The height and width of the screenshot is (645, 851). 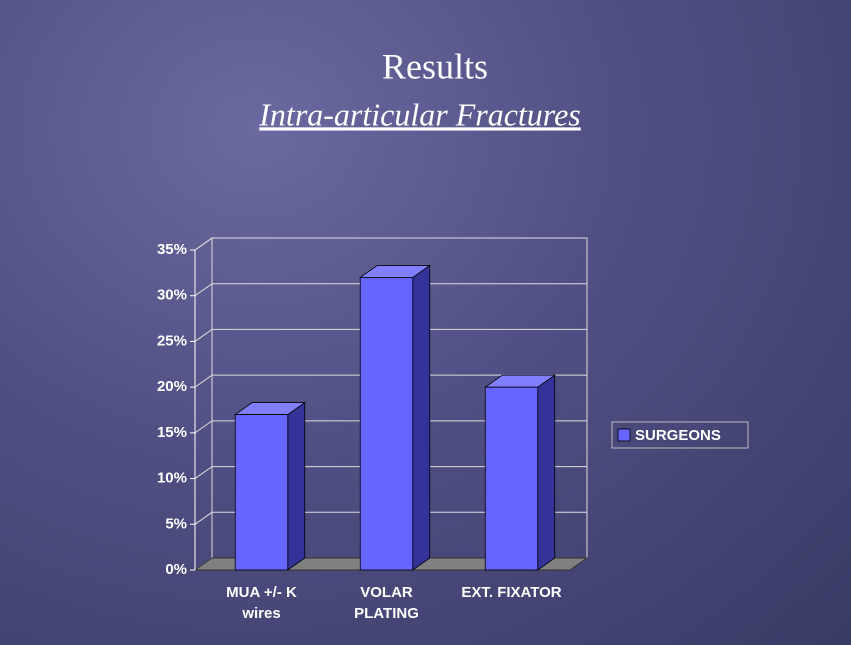 I want to click on legend-box, so click(x=680, y=435).